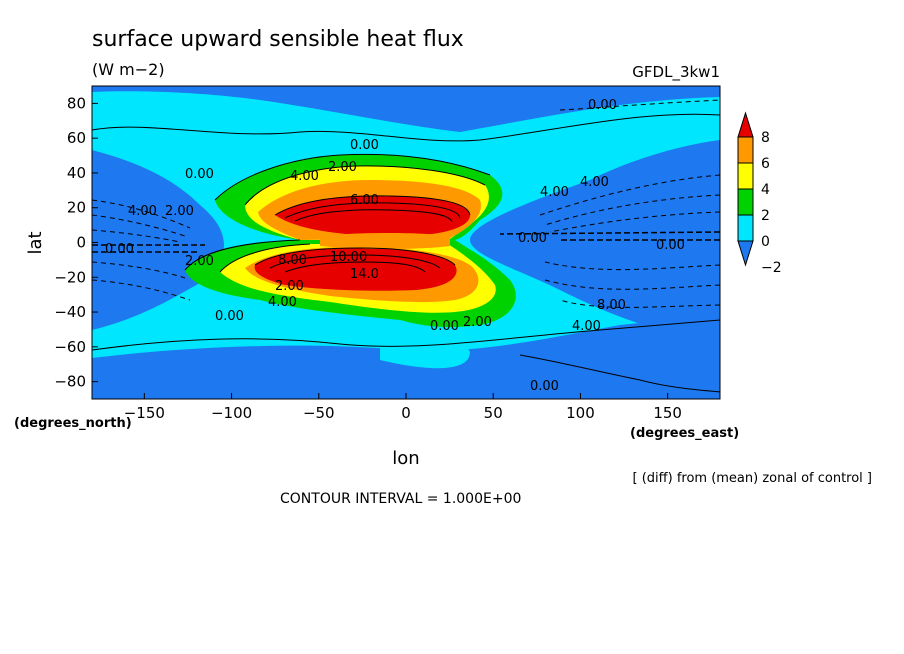 The height and width of the screenshot is (654, 904). I want to click on x-tick-label: 50, so click(493, 413).